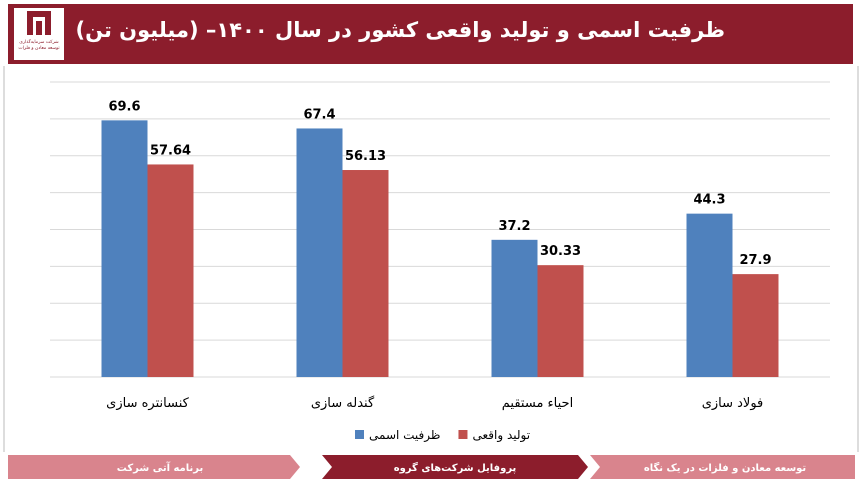  What do you see at coordinates (537, 403) in the screenshot?
I see `x-tick-label: احیاء مستقیم` at bounding box center [537, 403].